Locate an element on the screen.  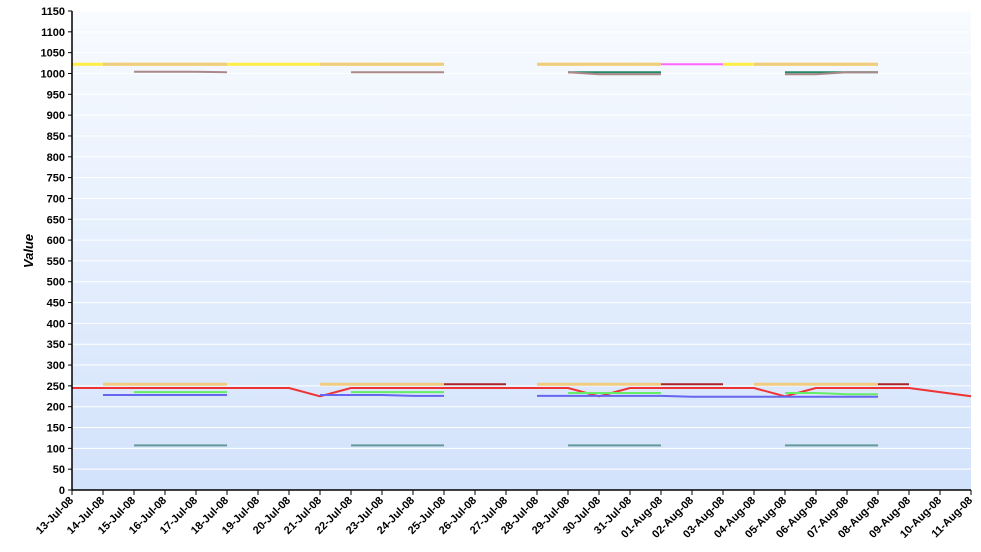
y-tick-label: 650 is located at coordinates (56, 220).